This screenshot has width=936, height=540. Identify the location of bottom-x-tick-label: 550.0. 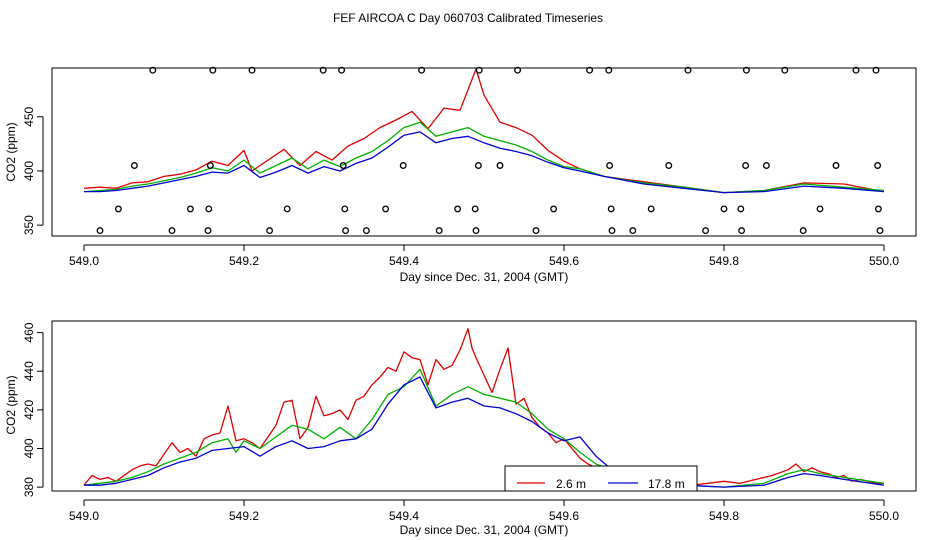
(884, 516).